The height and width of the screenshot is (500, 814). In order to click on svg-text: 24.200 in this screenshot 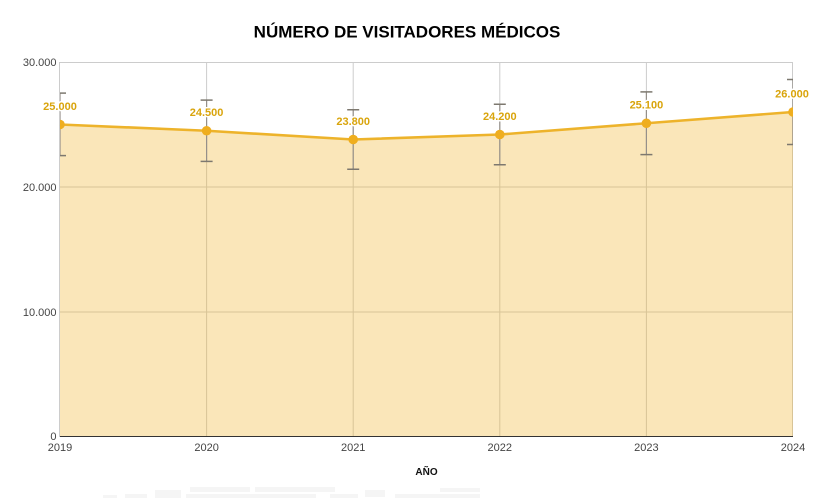, I will do `click(500, 117)`.